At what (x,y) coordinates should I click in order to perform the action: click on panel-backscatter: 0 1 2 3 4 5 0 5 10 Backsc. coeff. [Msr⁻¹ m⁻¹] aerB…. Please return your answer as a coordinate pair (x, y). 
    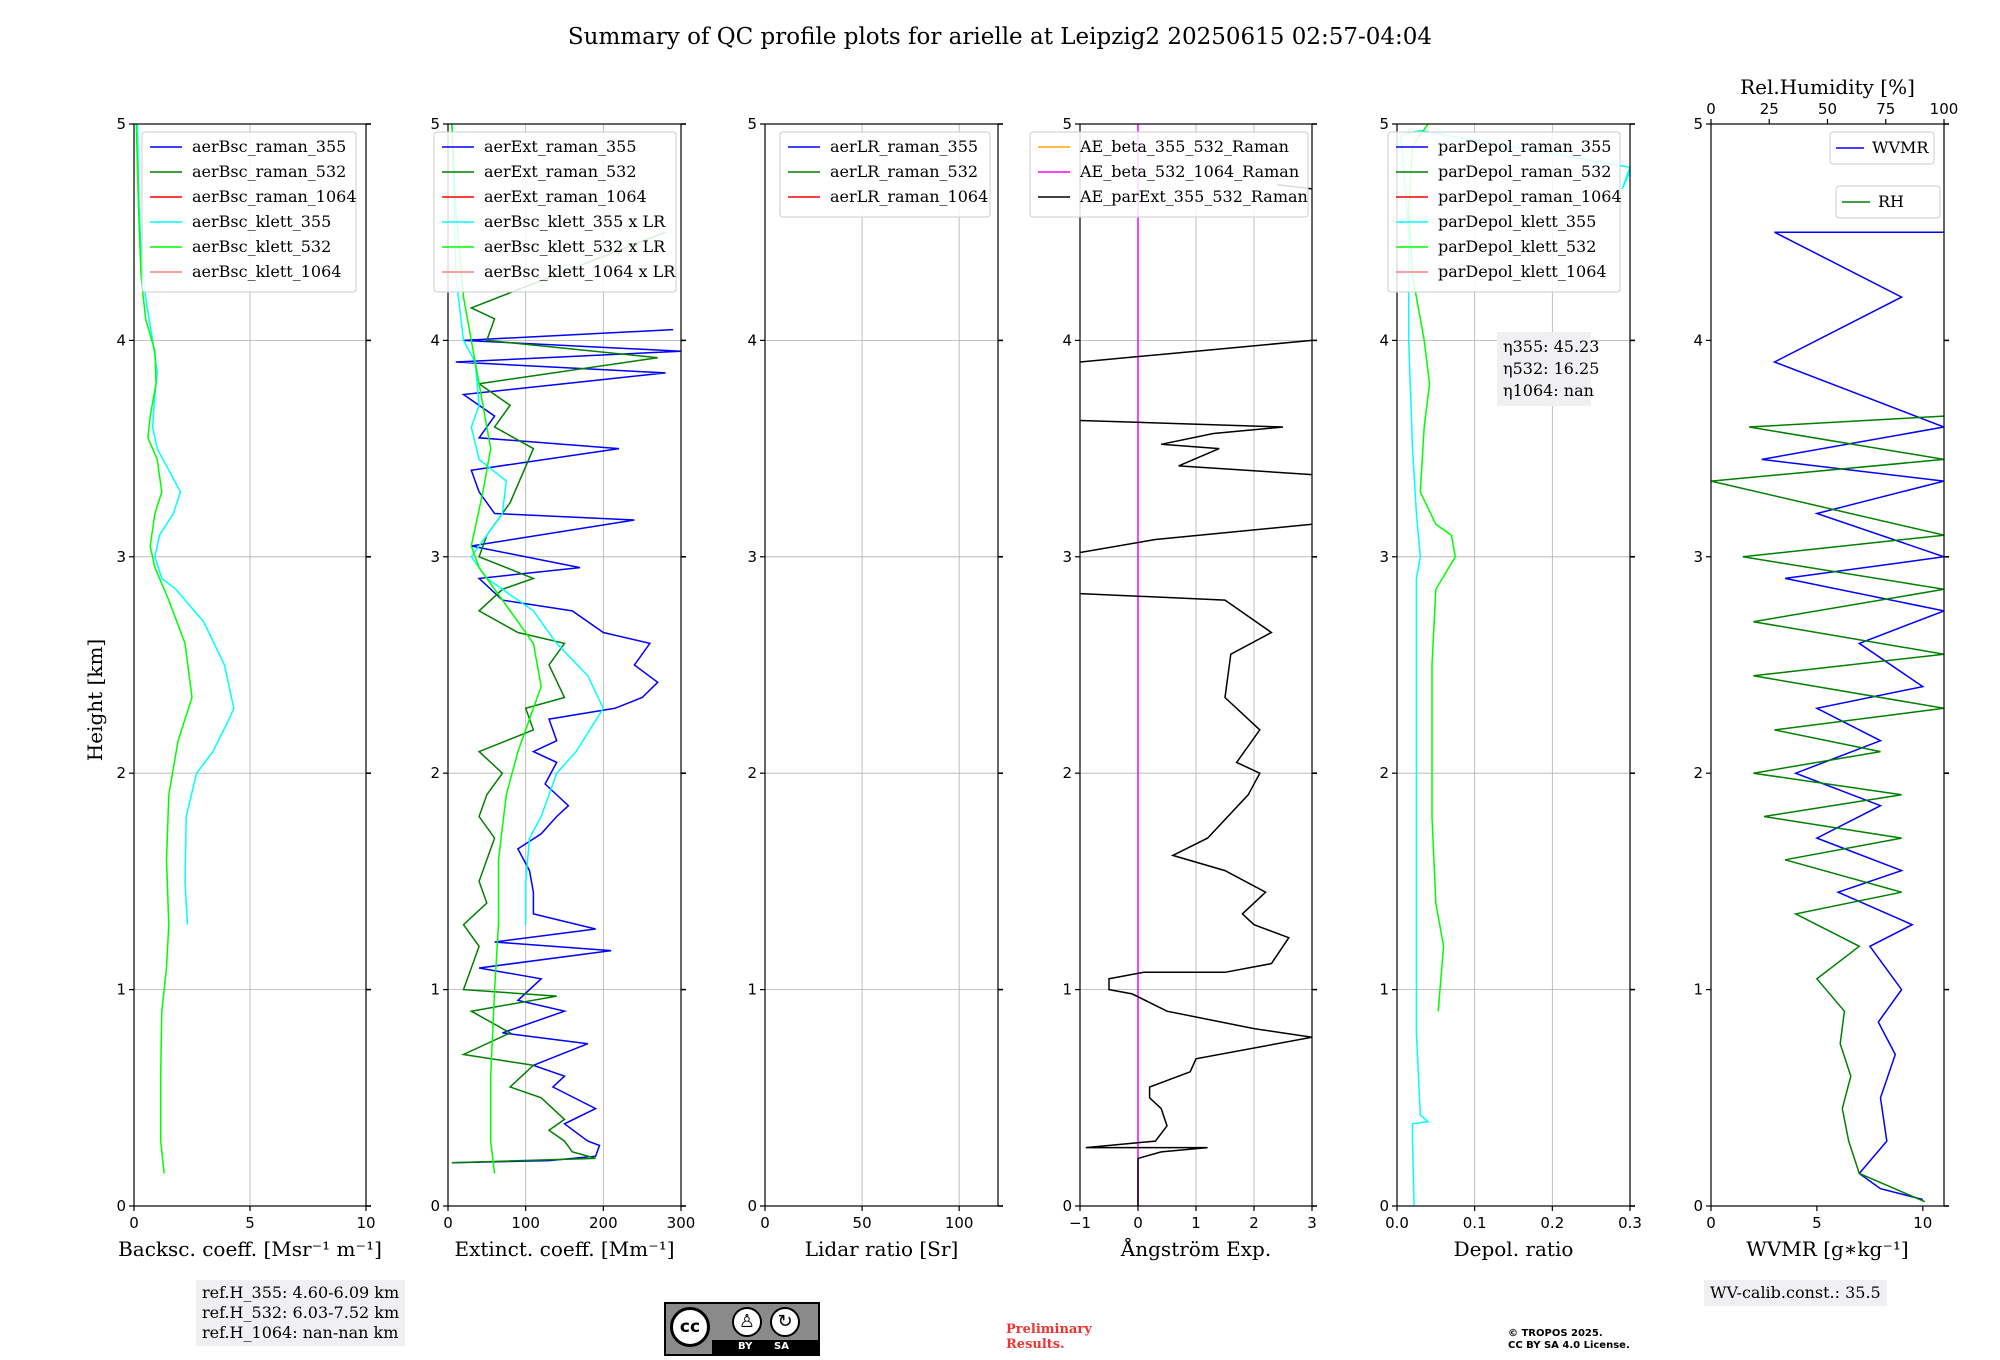
    Looking at the image, I should click on (248, 688).